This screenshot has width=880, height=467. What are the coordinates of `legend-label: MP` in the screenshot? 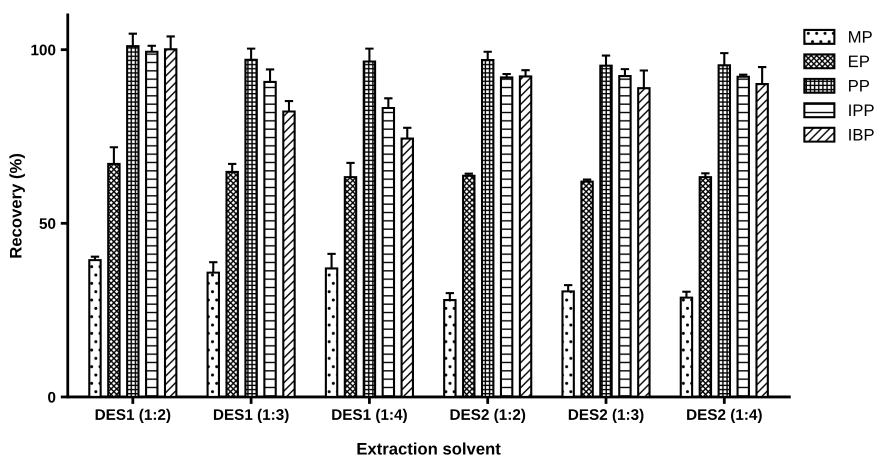 It's located at (860, 37).